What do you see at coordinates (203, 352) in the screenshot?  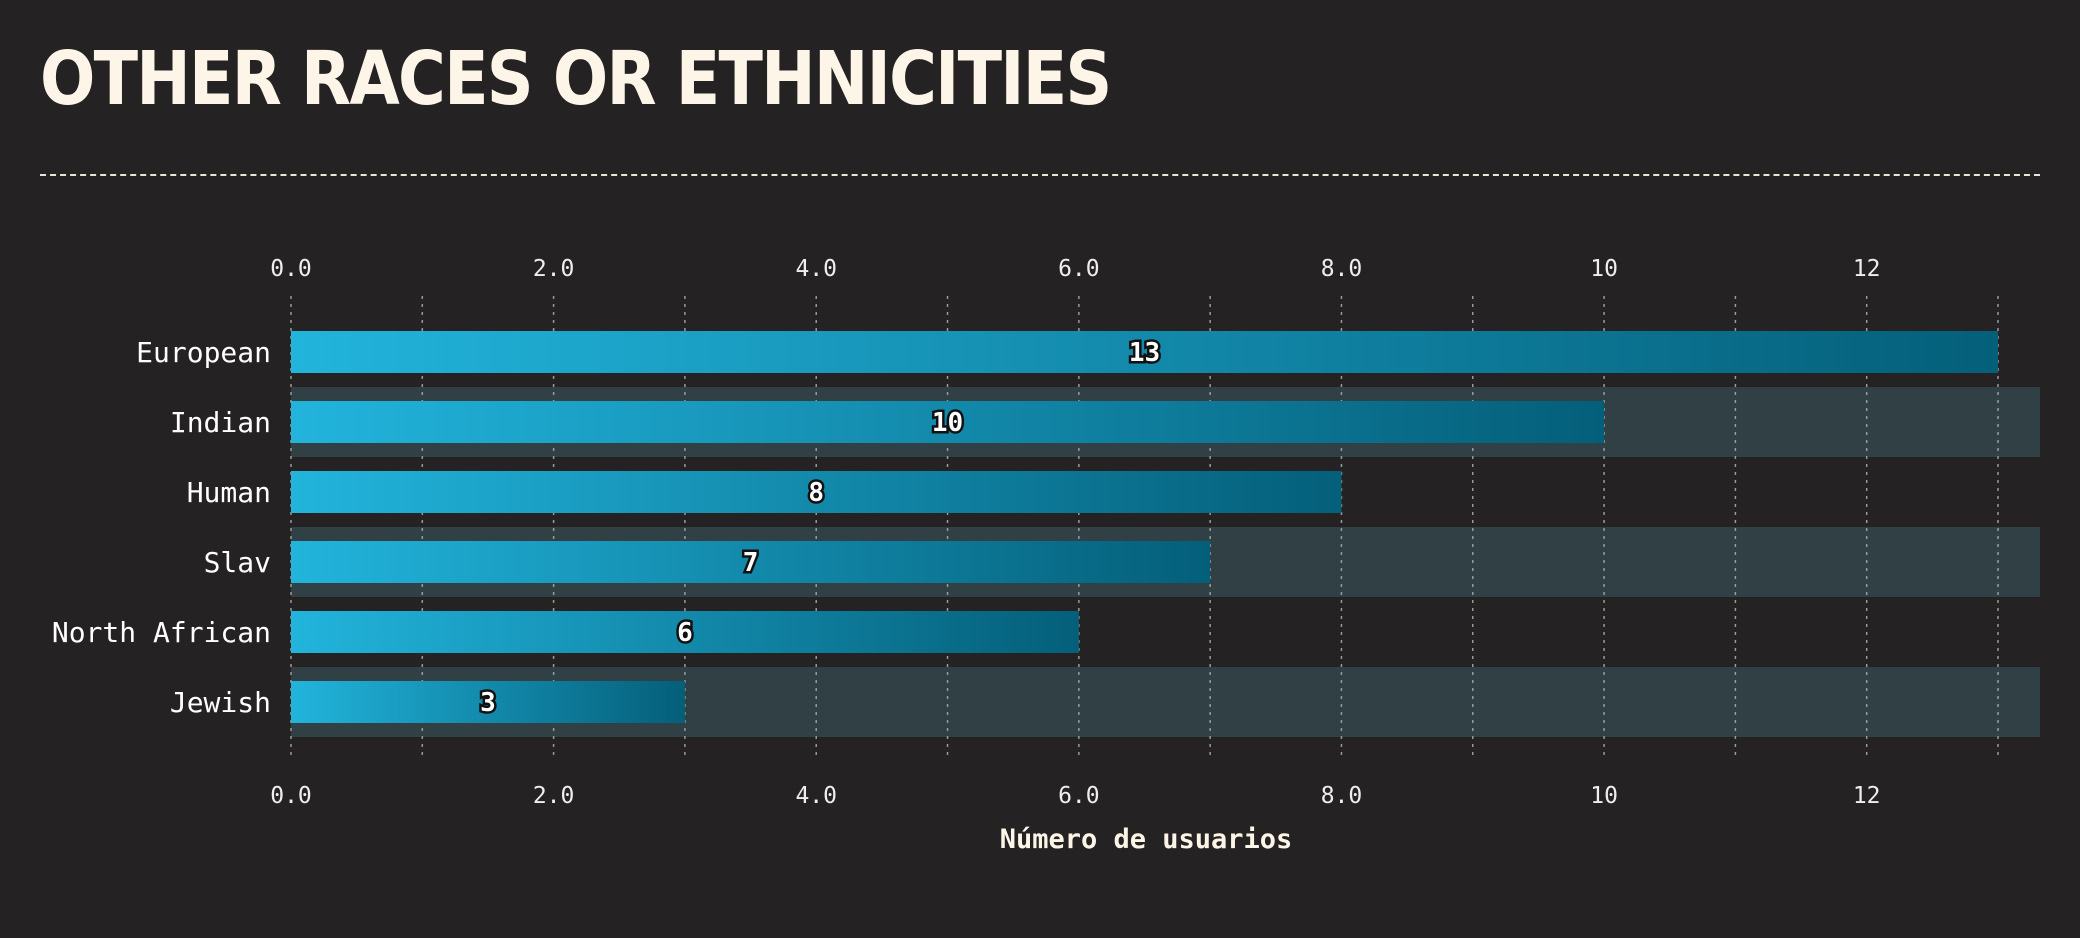 I see `category-label: European` at bounding box center [203, 352].